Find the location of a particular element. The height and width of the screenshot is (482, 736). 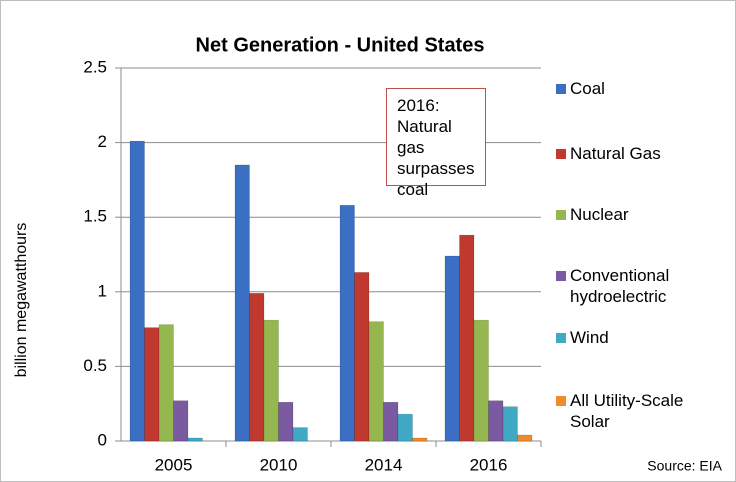

legend-item: Natural Gas is located at coordinates (646, 153).